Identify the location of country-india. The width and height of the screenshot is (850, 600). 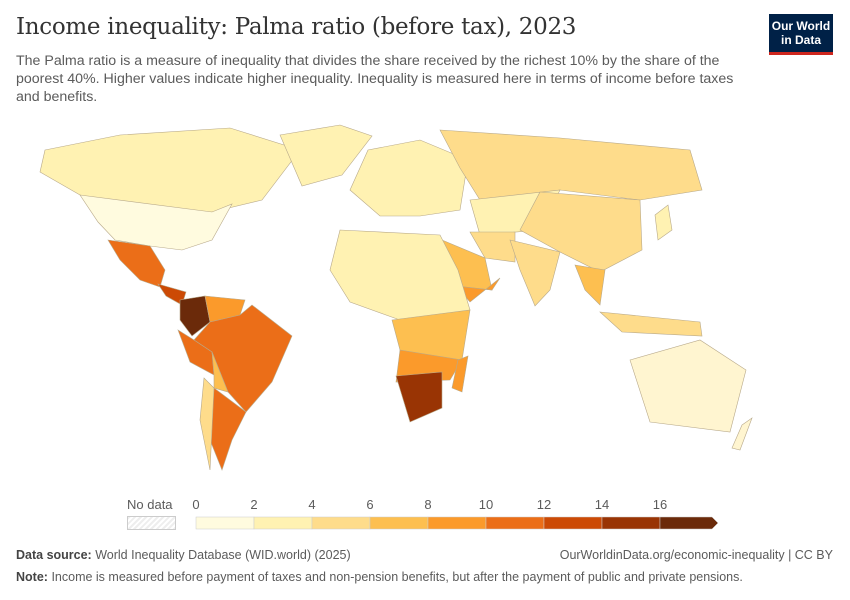
(535, 273).